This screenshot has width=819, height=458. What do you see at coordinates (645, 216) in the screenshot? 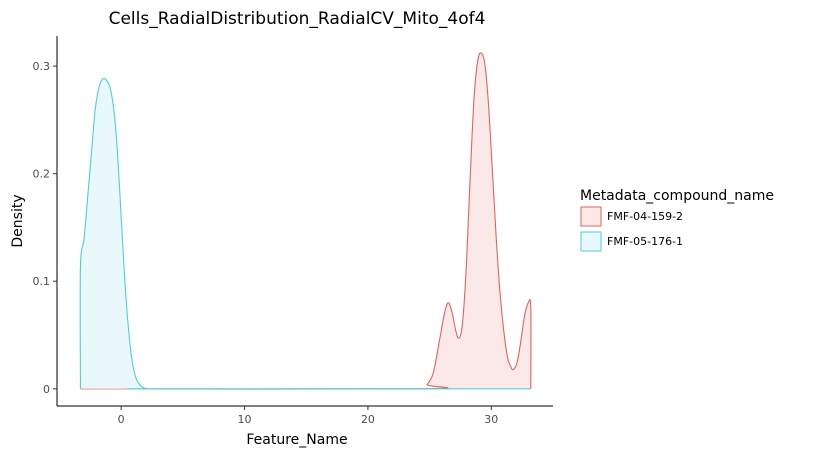
I see `legend-label-fmf-04-159-2: FMF-04-159-2` at bounding box center [645, 216].